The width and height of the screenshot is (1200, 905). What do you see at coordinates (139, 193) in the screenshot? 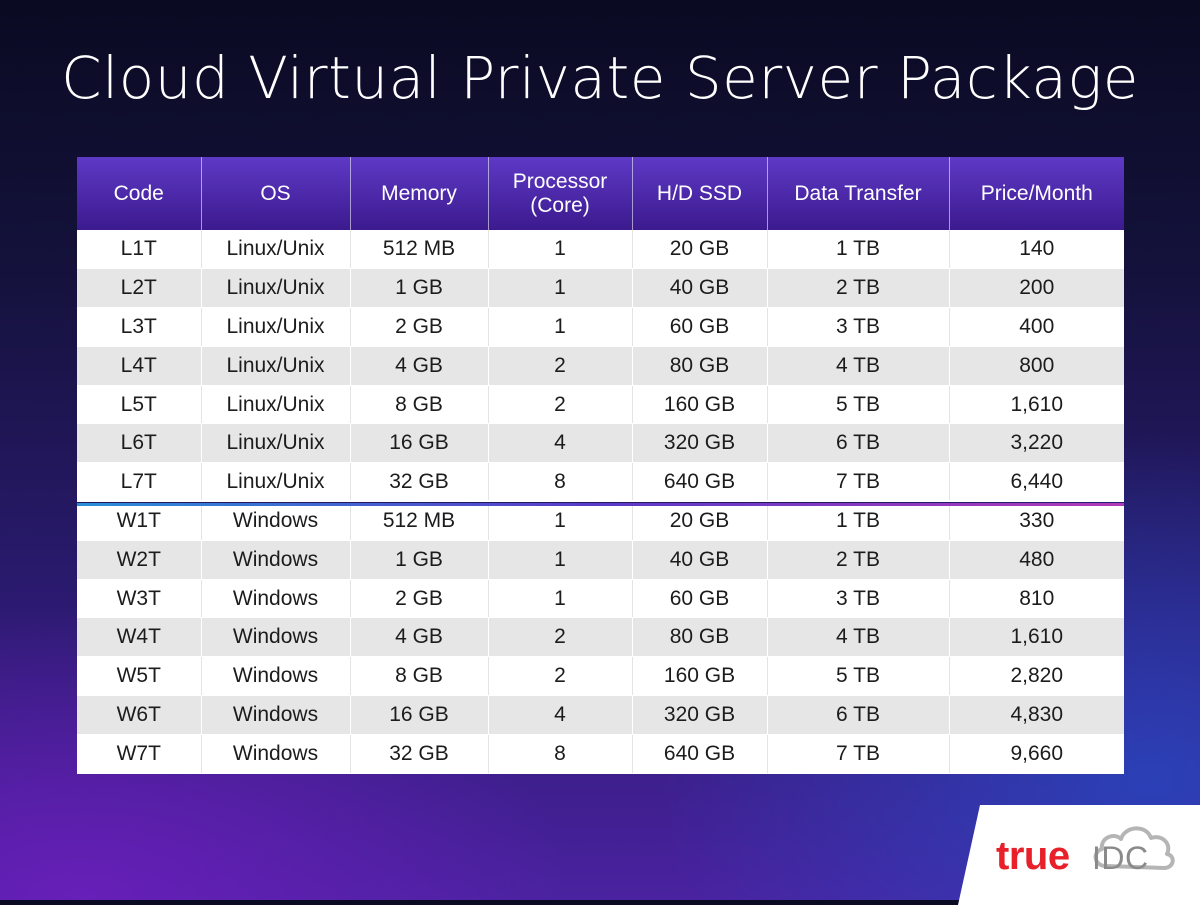
I see `header-code: Code` at bounding box center [139, 193].